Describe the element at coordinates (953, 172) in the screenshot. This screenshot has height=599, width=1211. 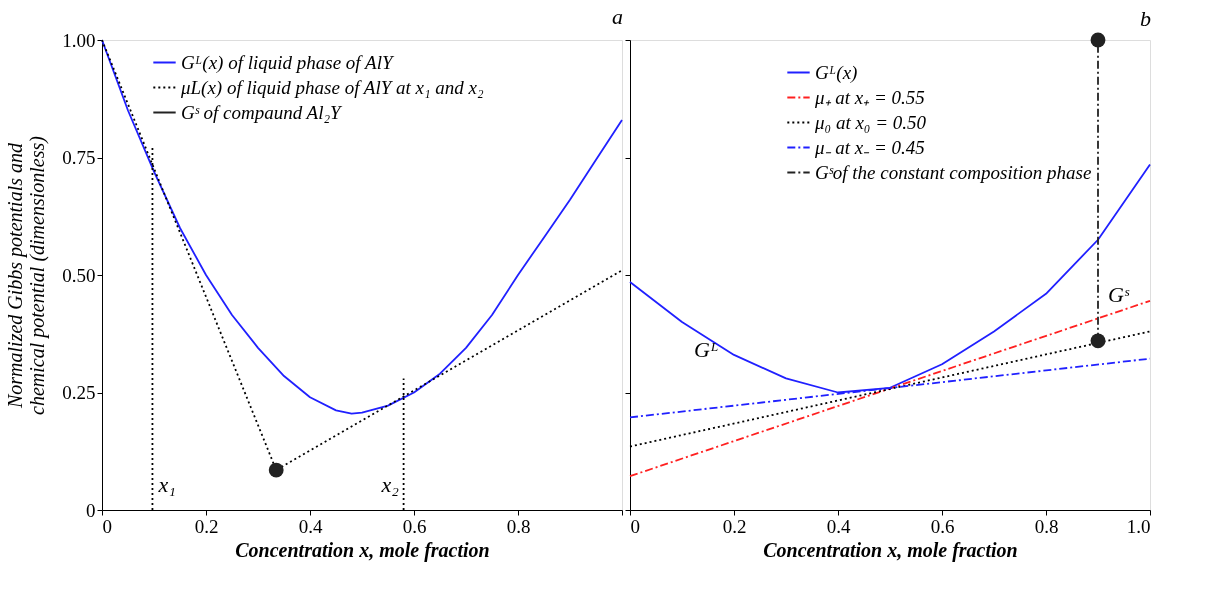
I see `legend-label: Gˢof the constant composition phase` at that location.